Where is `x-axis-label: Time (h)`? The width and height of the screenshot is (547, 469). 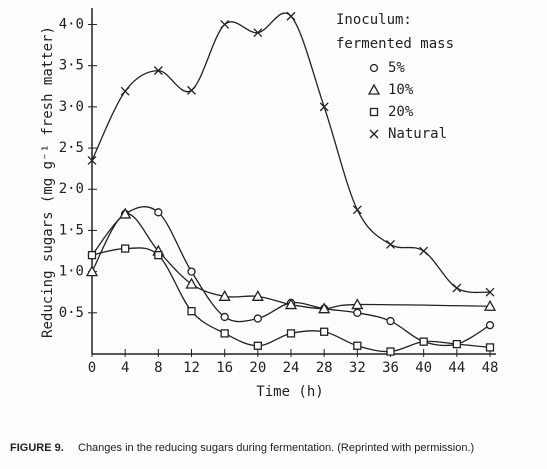 x-axis-label: Time (h) is located at coordinates (289, 392).